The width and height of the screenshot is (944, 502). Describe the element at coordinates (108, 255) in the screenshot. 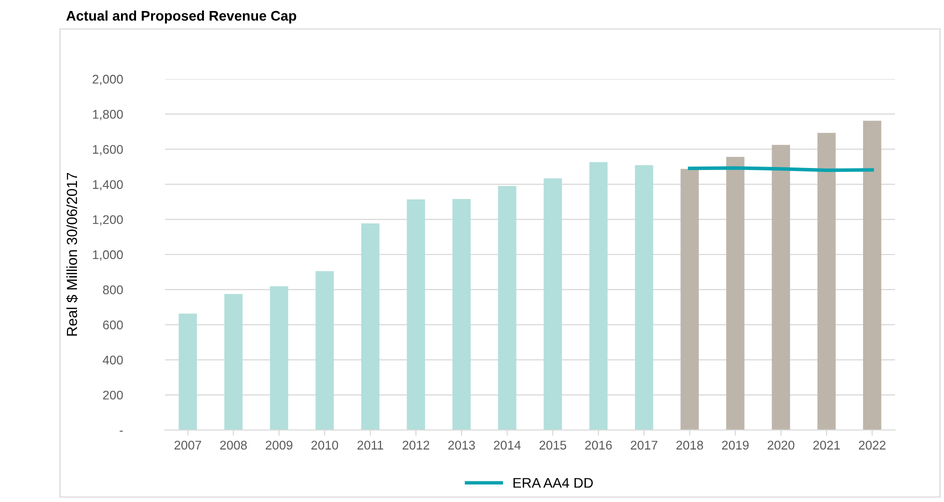

I see `y-tick-label: 1,000` at that location.